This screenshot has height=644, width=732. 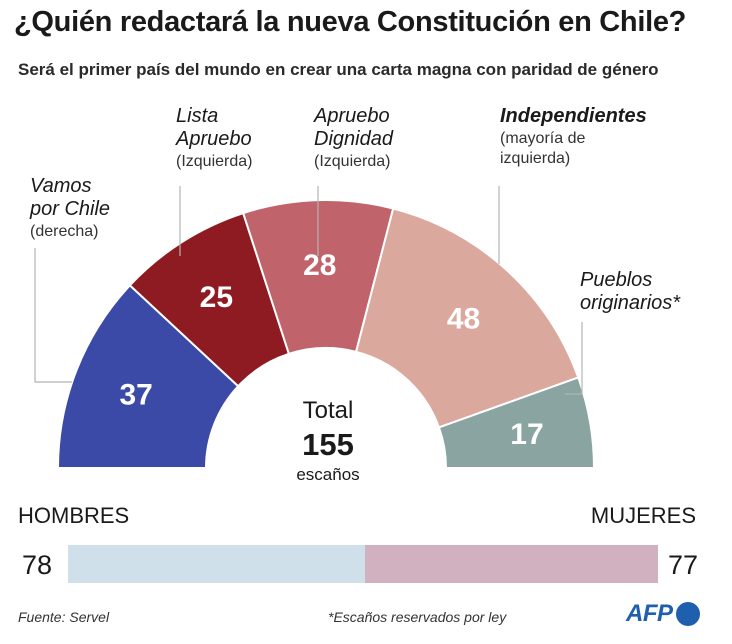 I want to click on total-label: Total, so click(x=328, y=410).